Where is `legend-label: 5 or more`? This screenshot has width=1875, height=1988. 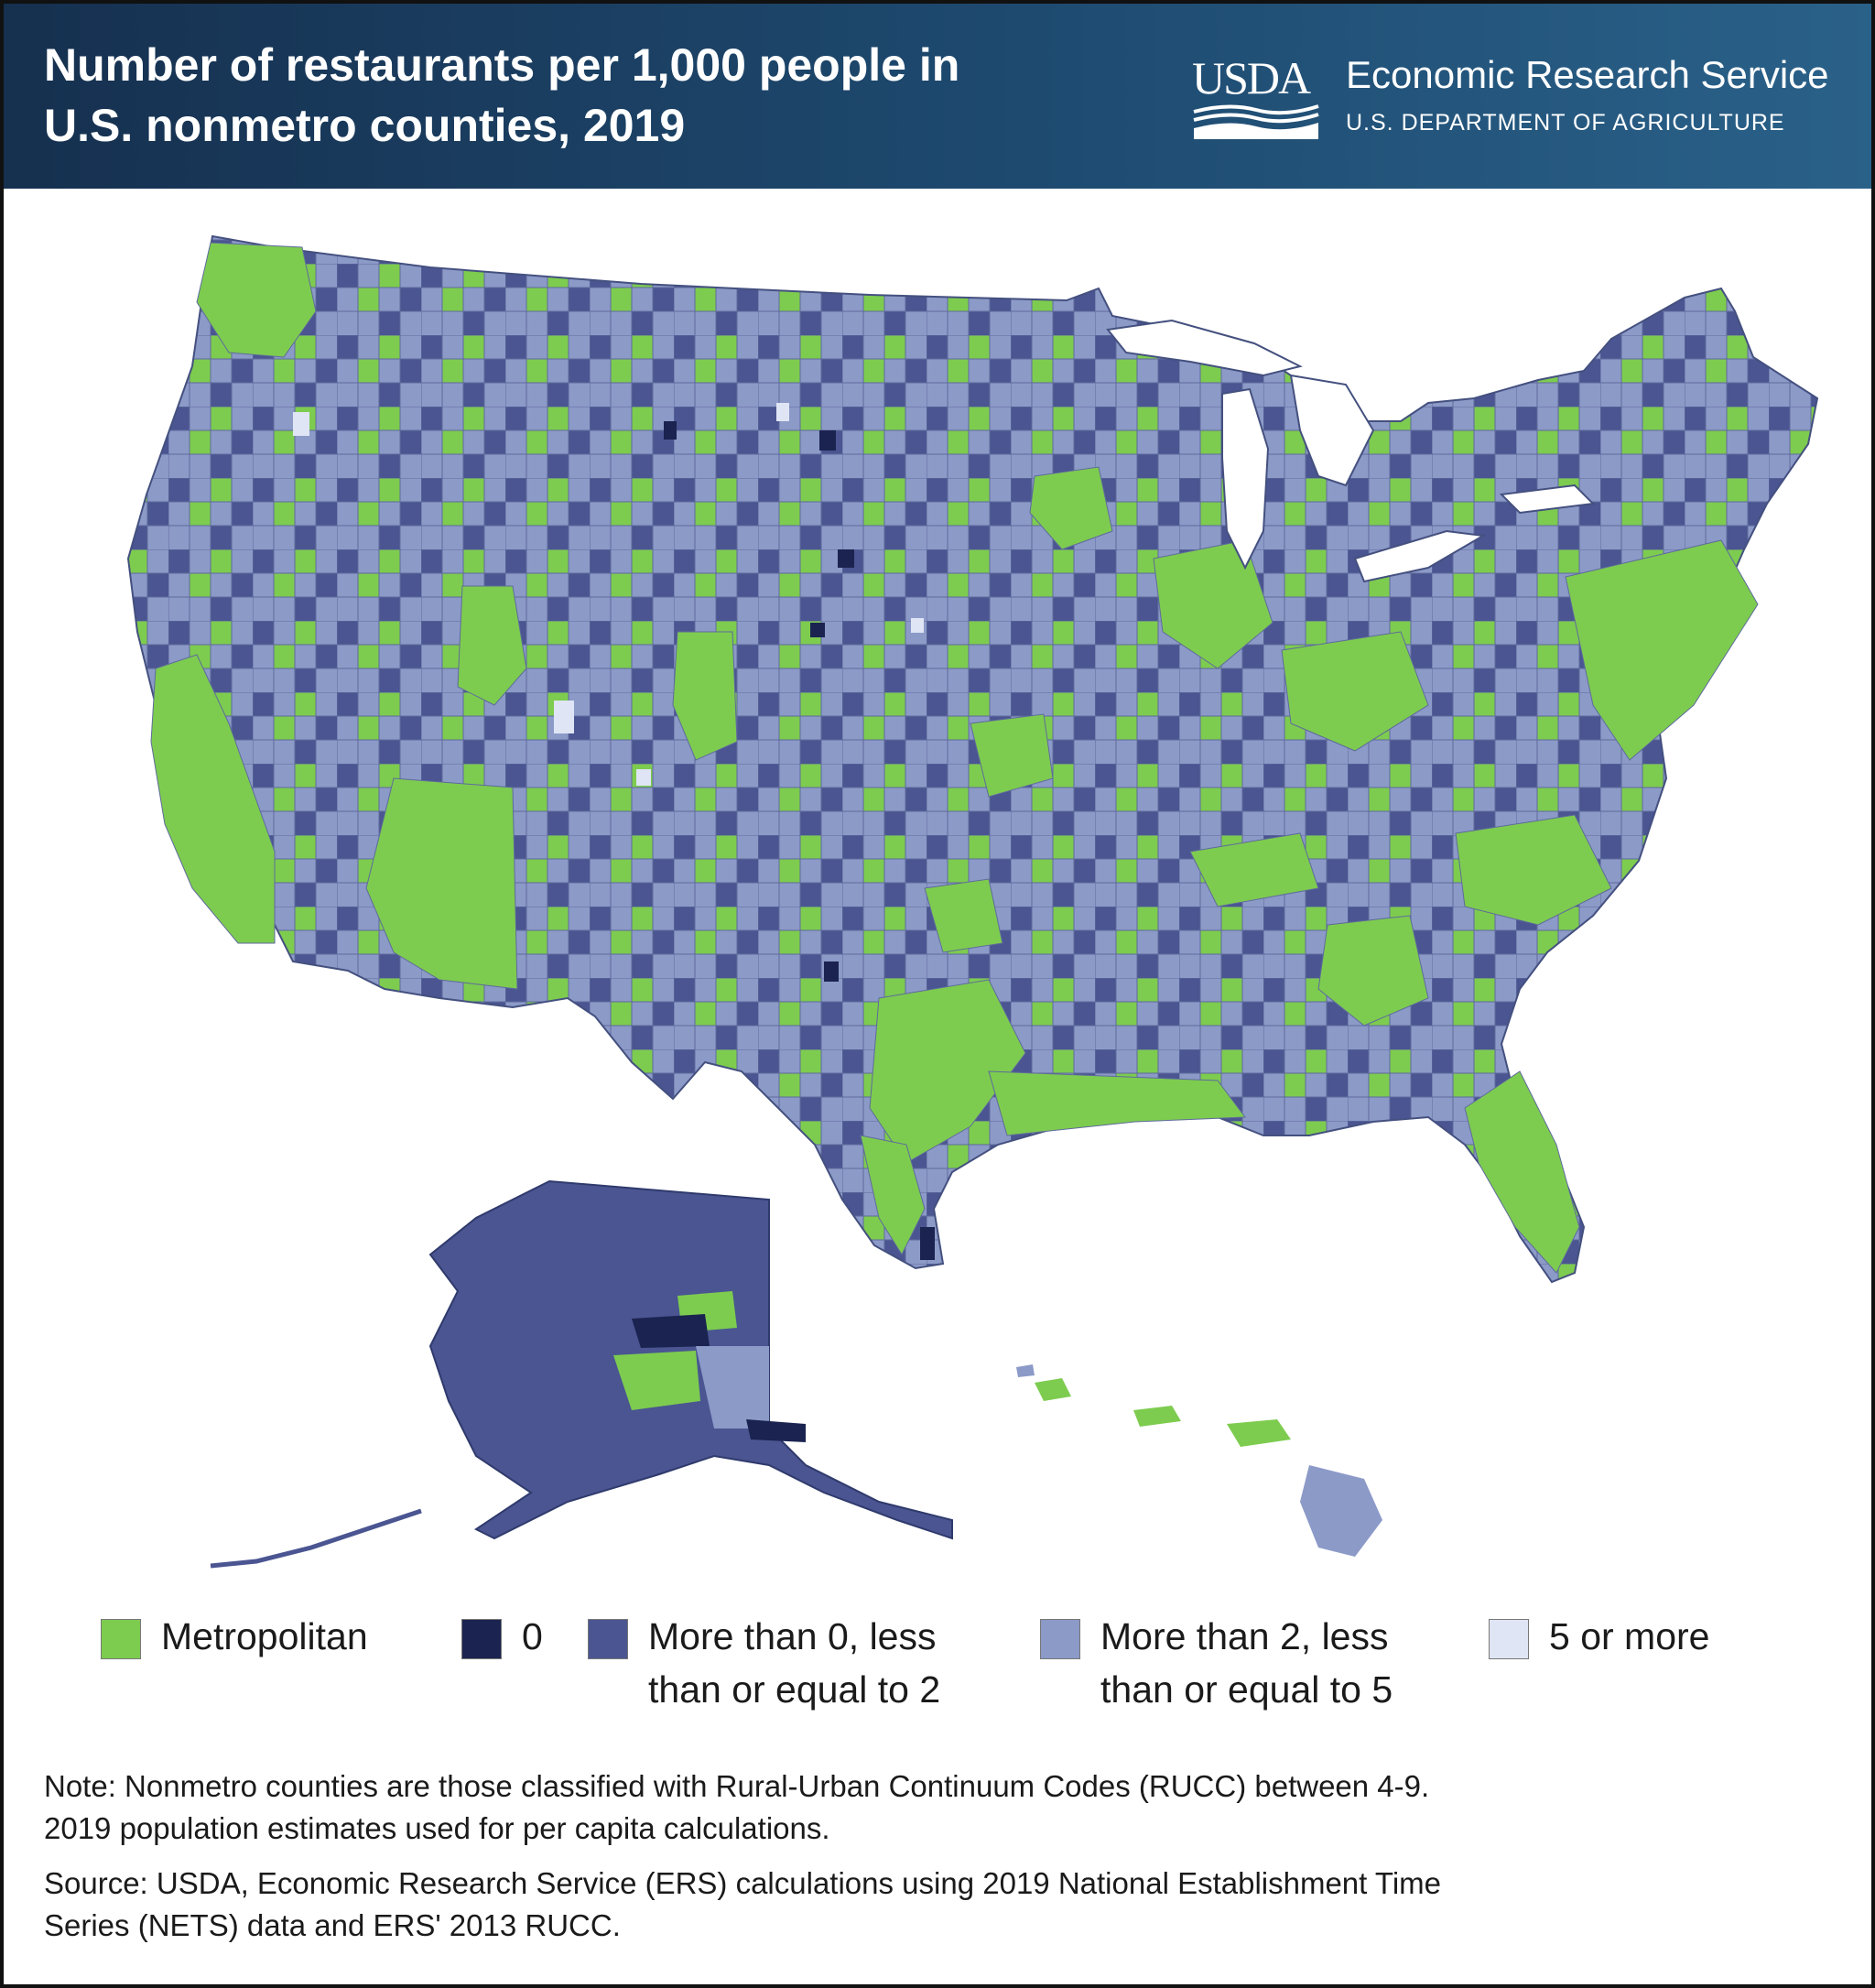 legend-label: 5 or more is located at coordinates (1629, 1636).